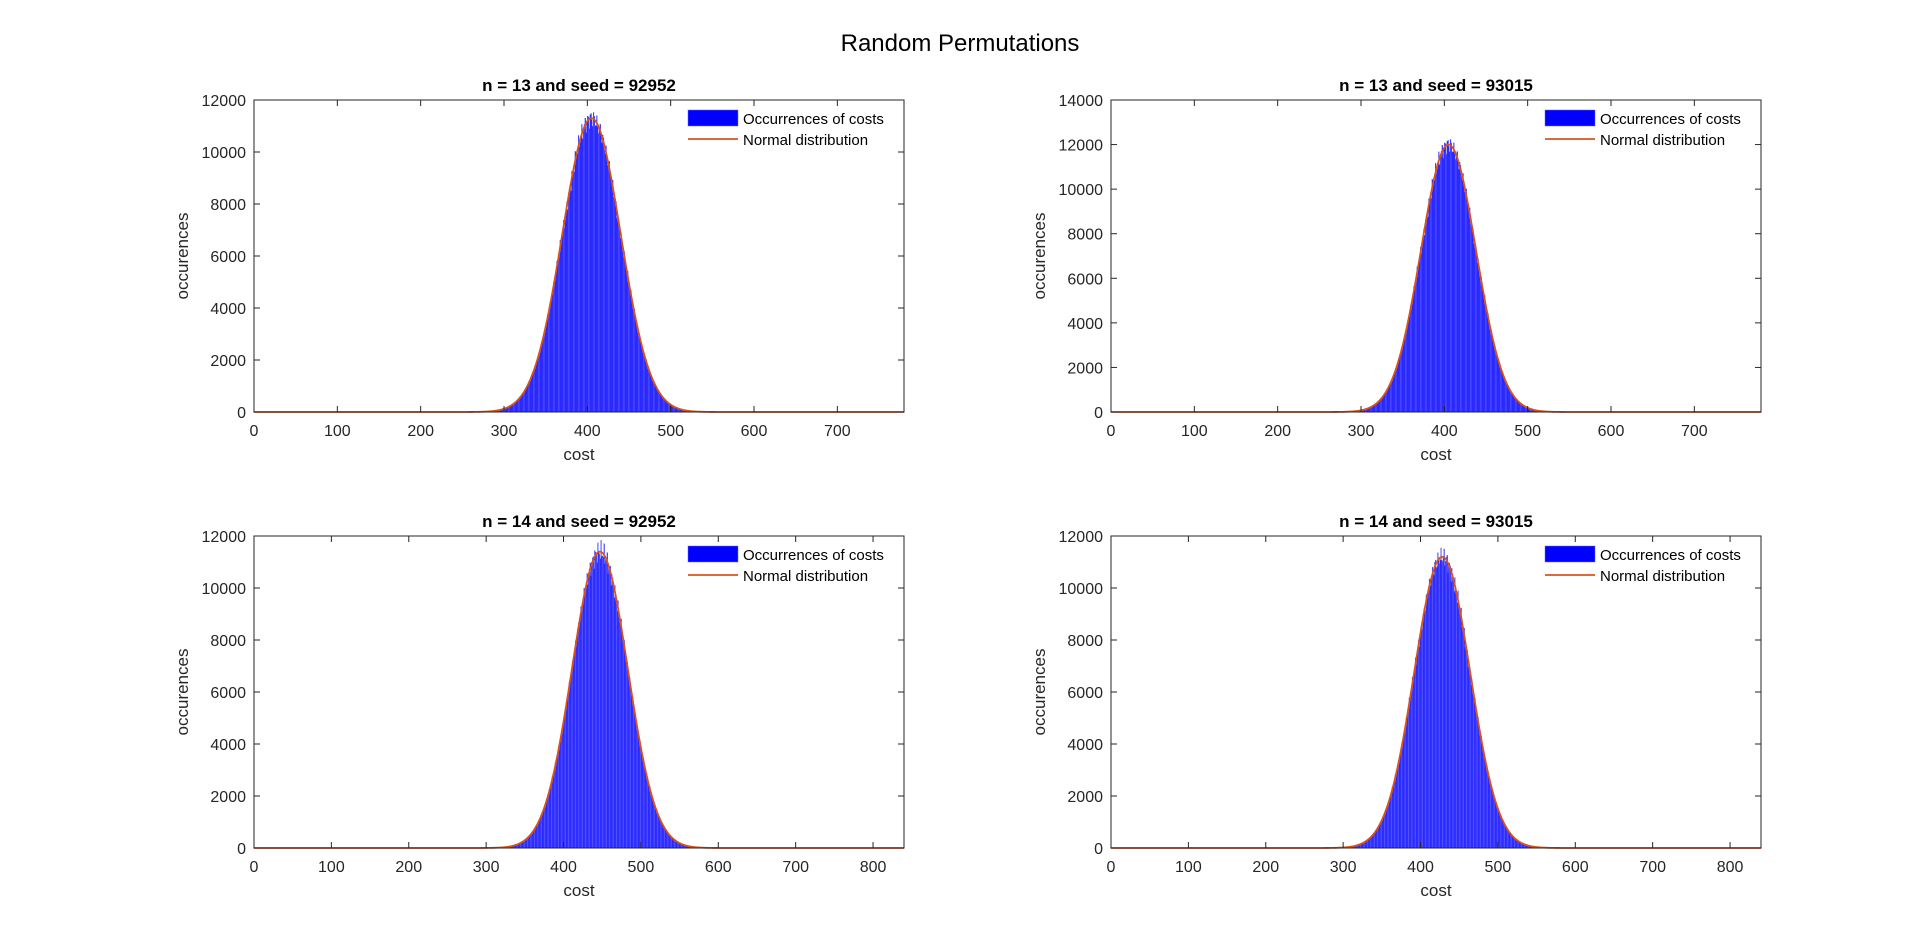 This screenshot has height=936, width=1920. Describe the element at coordinates (579, 85) in the screenshot. I see `subplot-title: n = 13 and seed = 92952` at that location.